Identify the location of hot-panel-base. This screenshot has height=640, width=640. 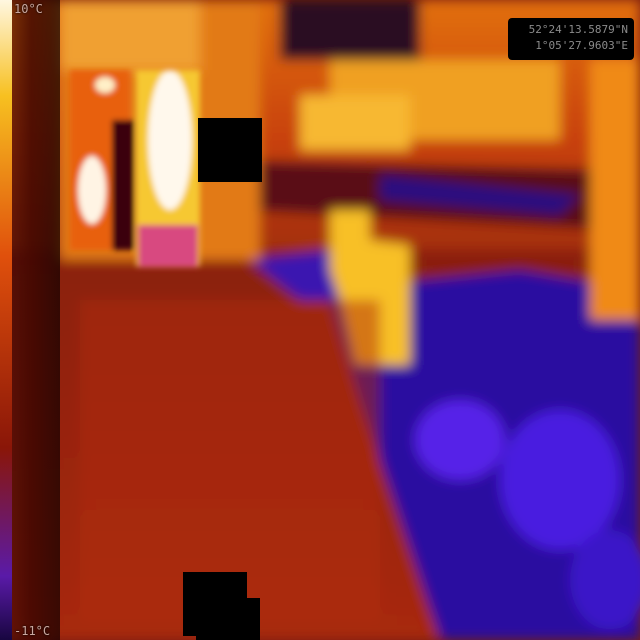
(168, 246).